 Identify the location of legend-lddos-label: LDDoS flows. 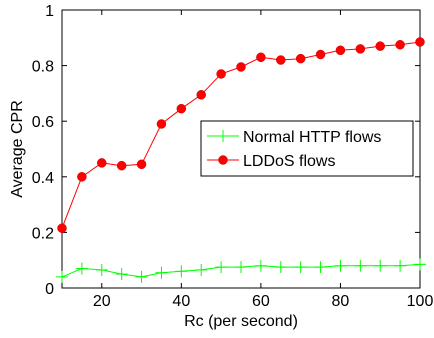
(289, 161).